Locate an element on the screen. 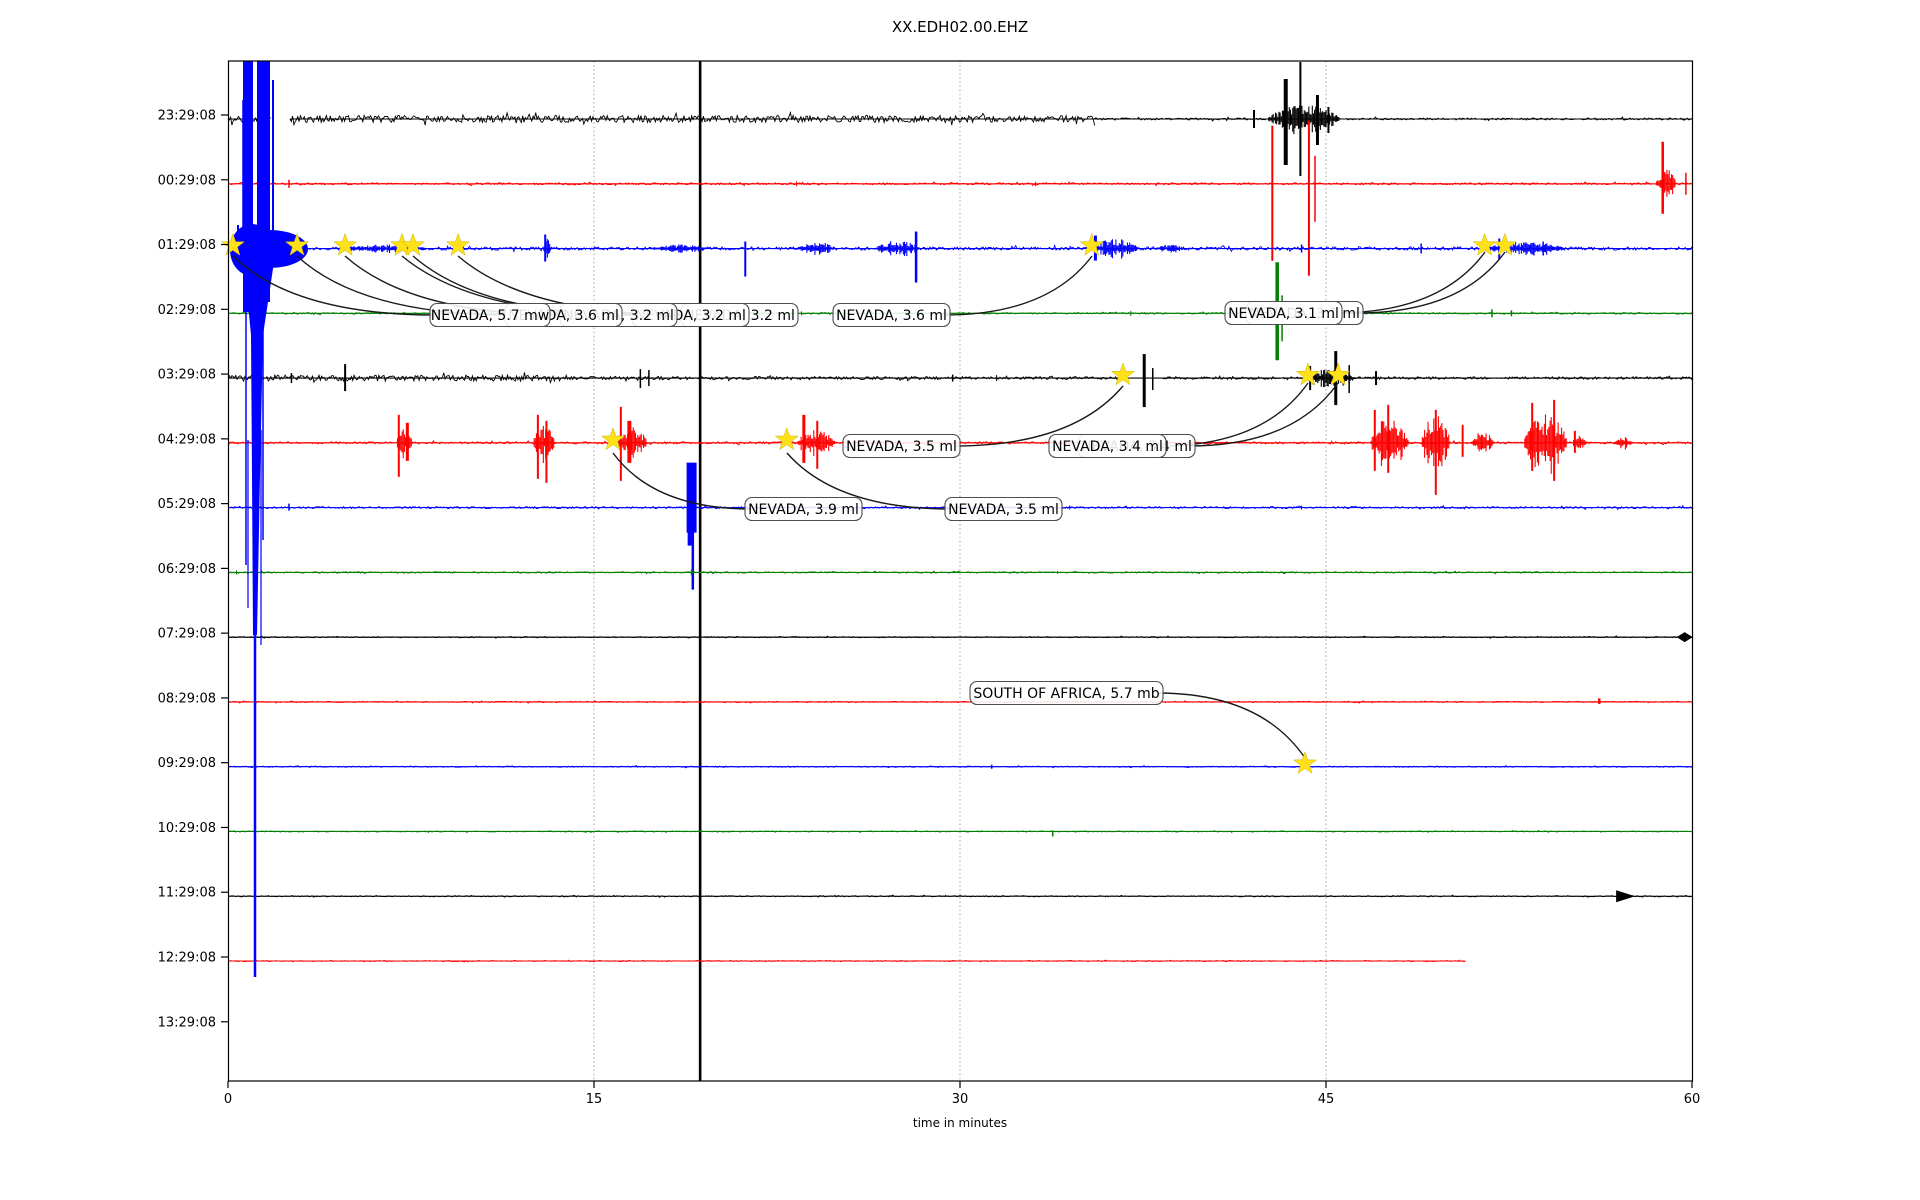  y-tick-label: 04:29:08 is located at coordinates (187, 439).